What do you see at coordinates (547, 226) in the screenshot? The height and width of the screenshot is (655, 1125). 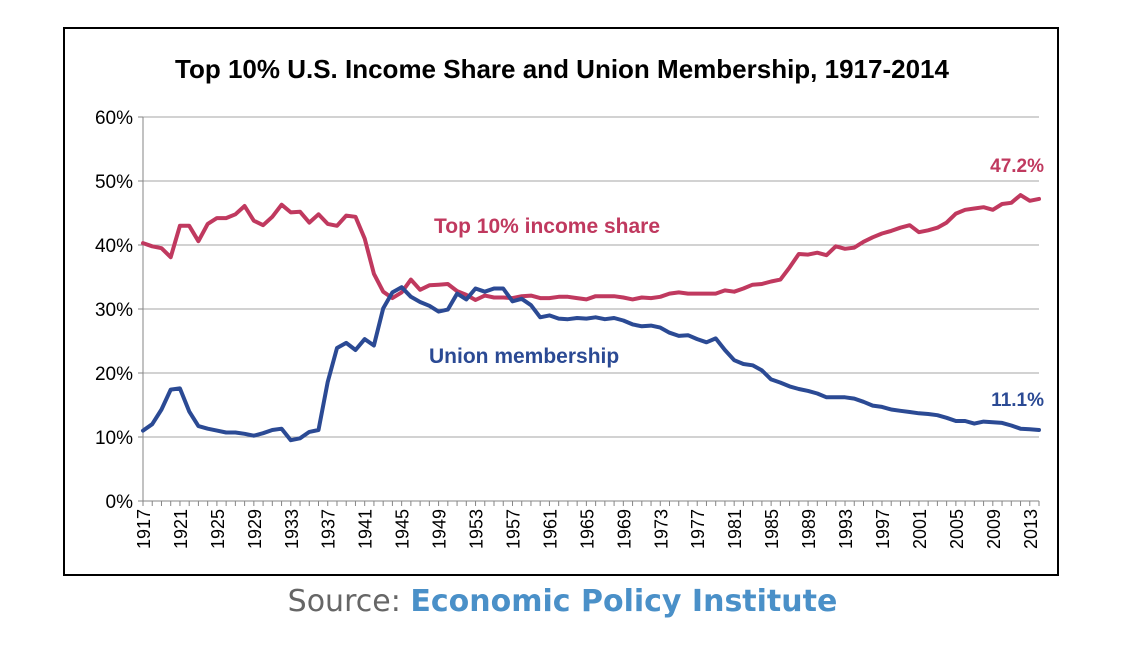 I see `top-income-annotation: Top 10% income share` at bounding box center [547, 226].